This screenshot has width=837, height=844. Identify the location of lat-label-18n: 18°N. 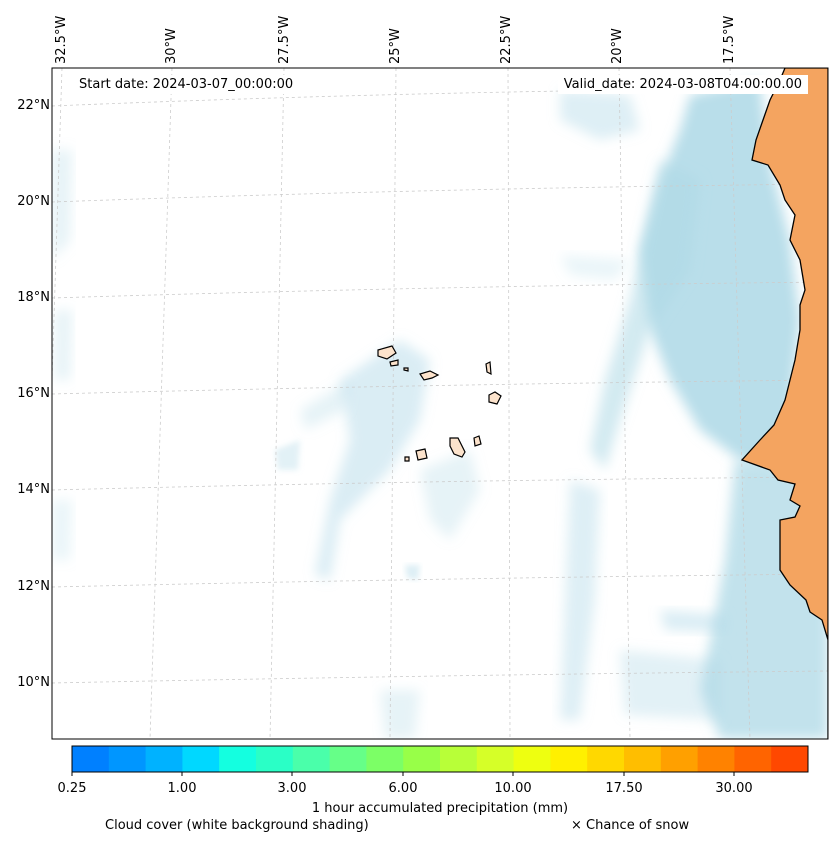
(33, 297).